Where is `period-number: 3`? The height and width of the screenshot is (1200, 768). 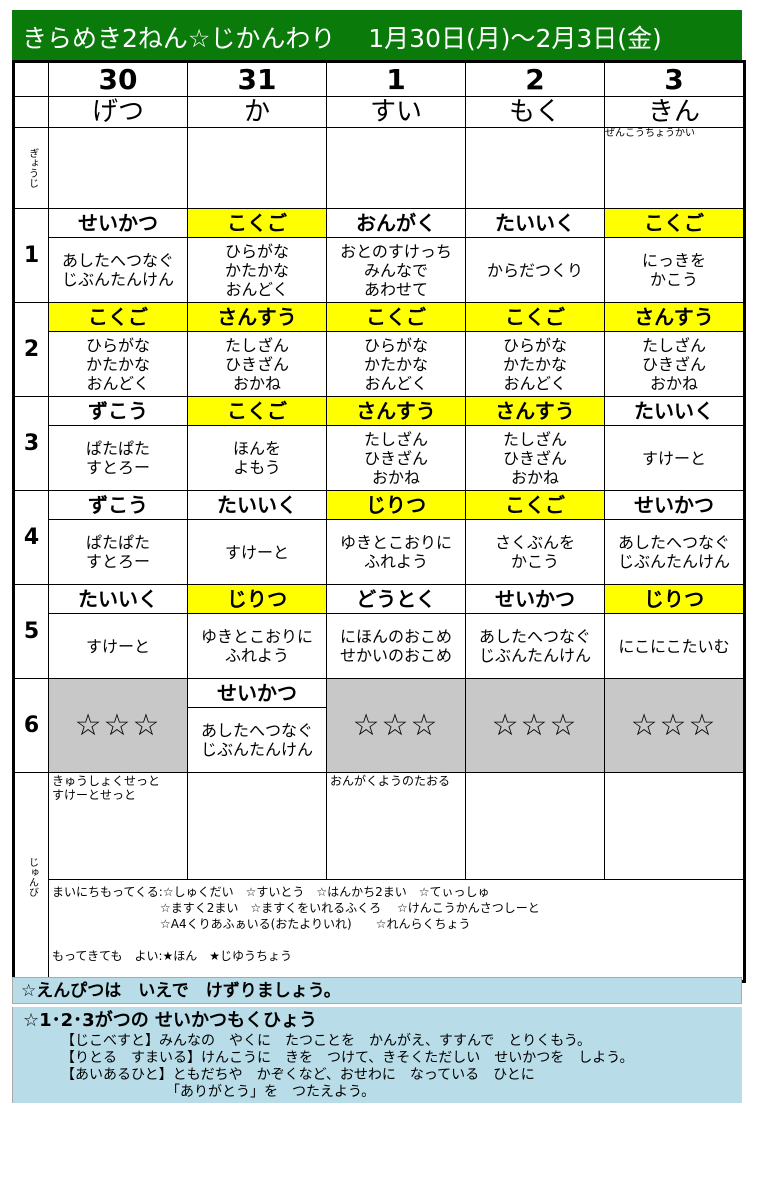 period-number: 3 is located at coordinates (31, 443).